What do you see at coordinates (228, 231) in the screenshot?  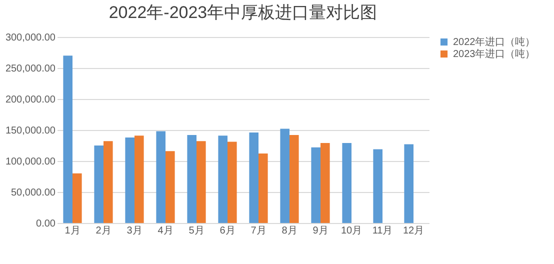 I see `x-tick-label: 6月` at bounding box center [228, 231].